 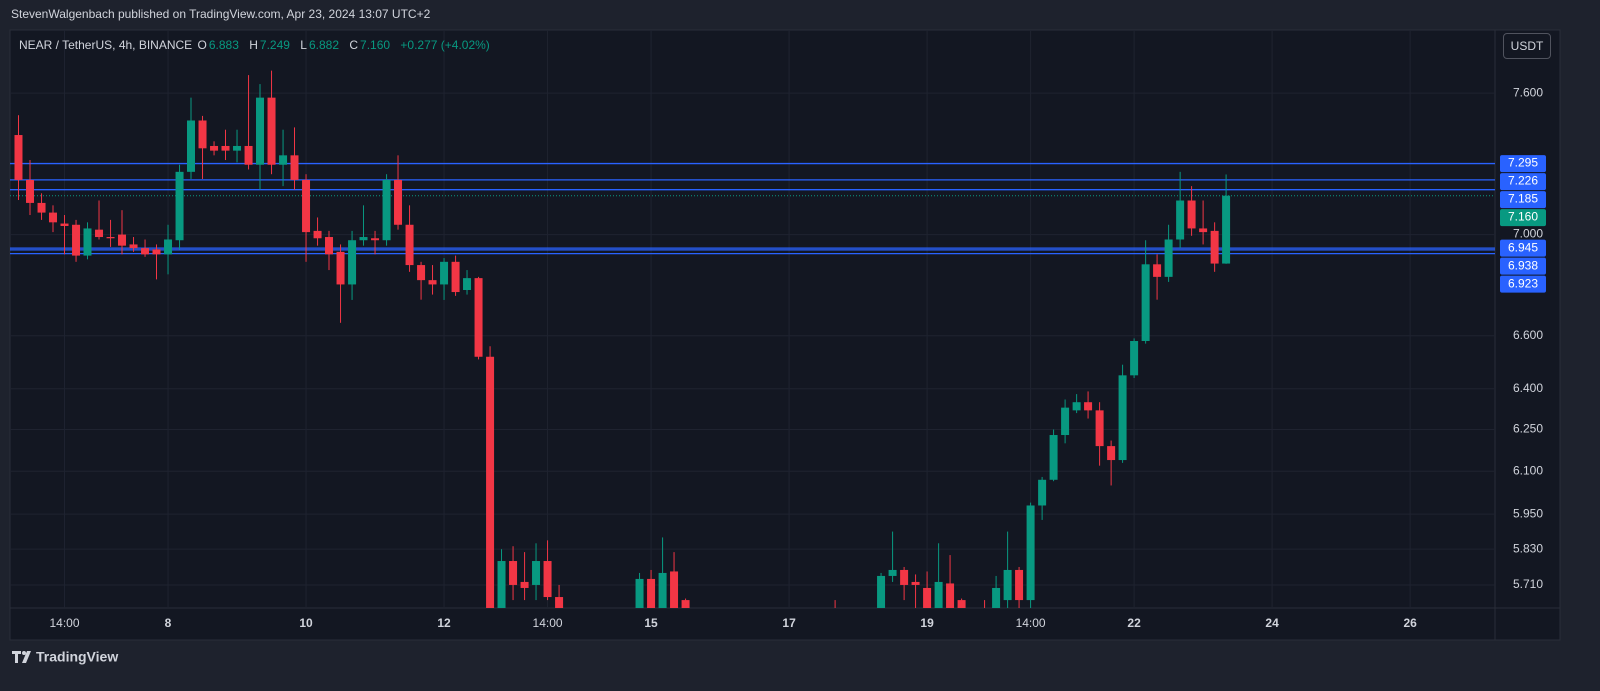 I want to click on low-label: L, so click(x=303, y=45).